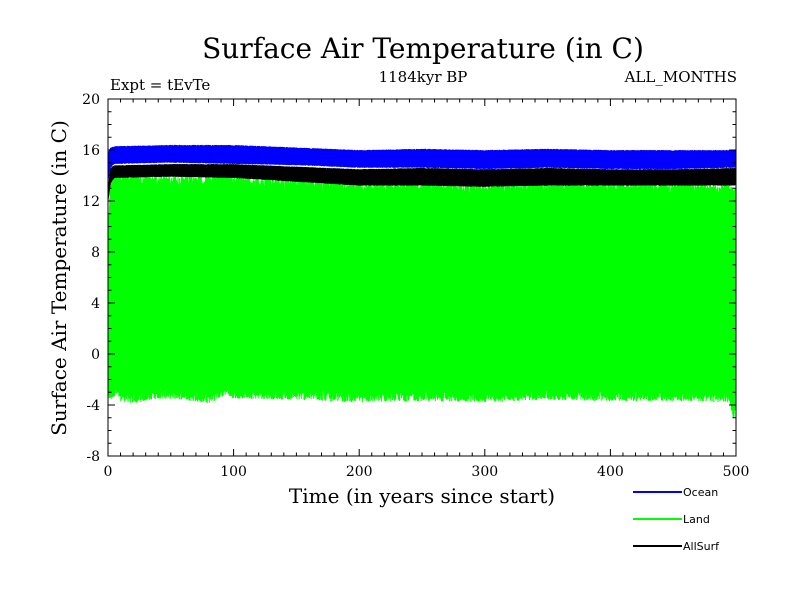 The height and width of the screenshot is (600, 800). Describe the element at coordinates (422, 496) in the screenshot. I see `x-axis-label: Time (in years since start)` at that location.